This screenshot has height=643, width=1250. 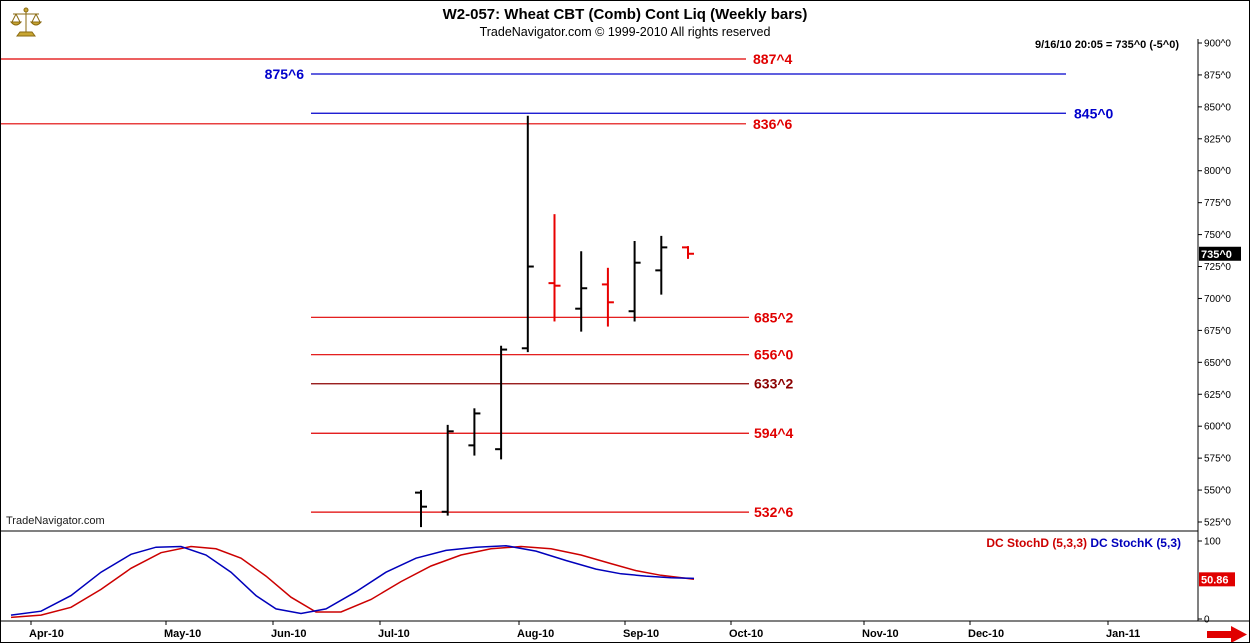 I want to click on last-quote-readout: 9/16/10 20:05 = 735^0 (-5^0), so click(x=1106, y=45).